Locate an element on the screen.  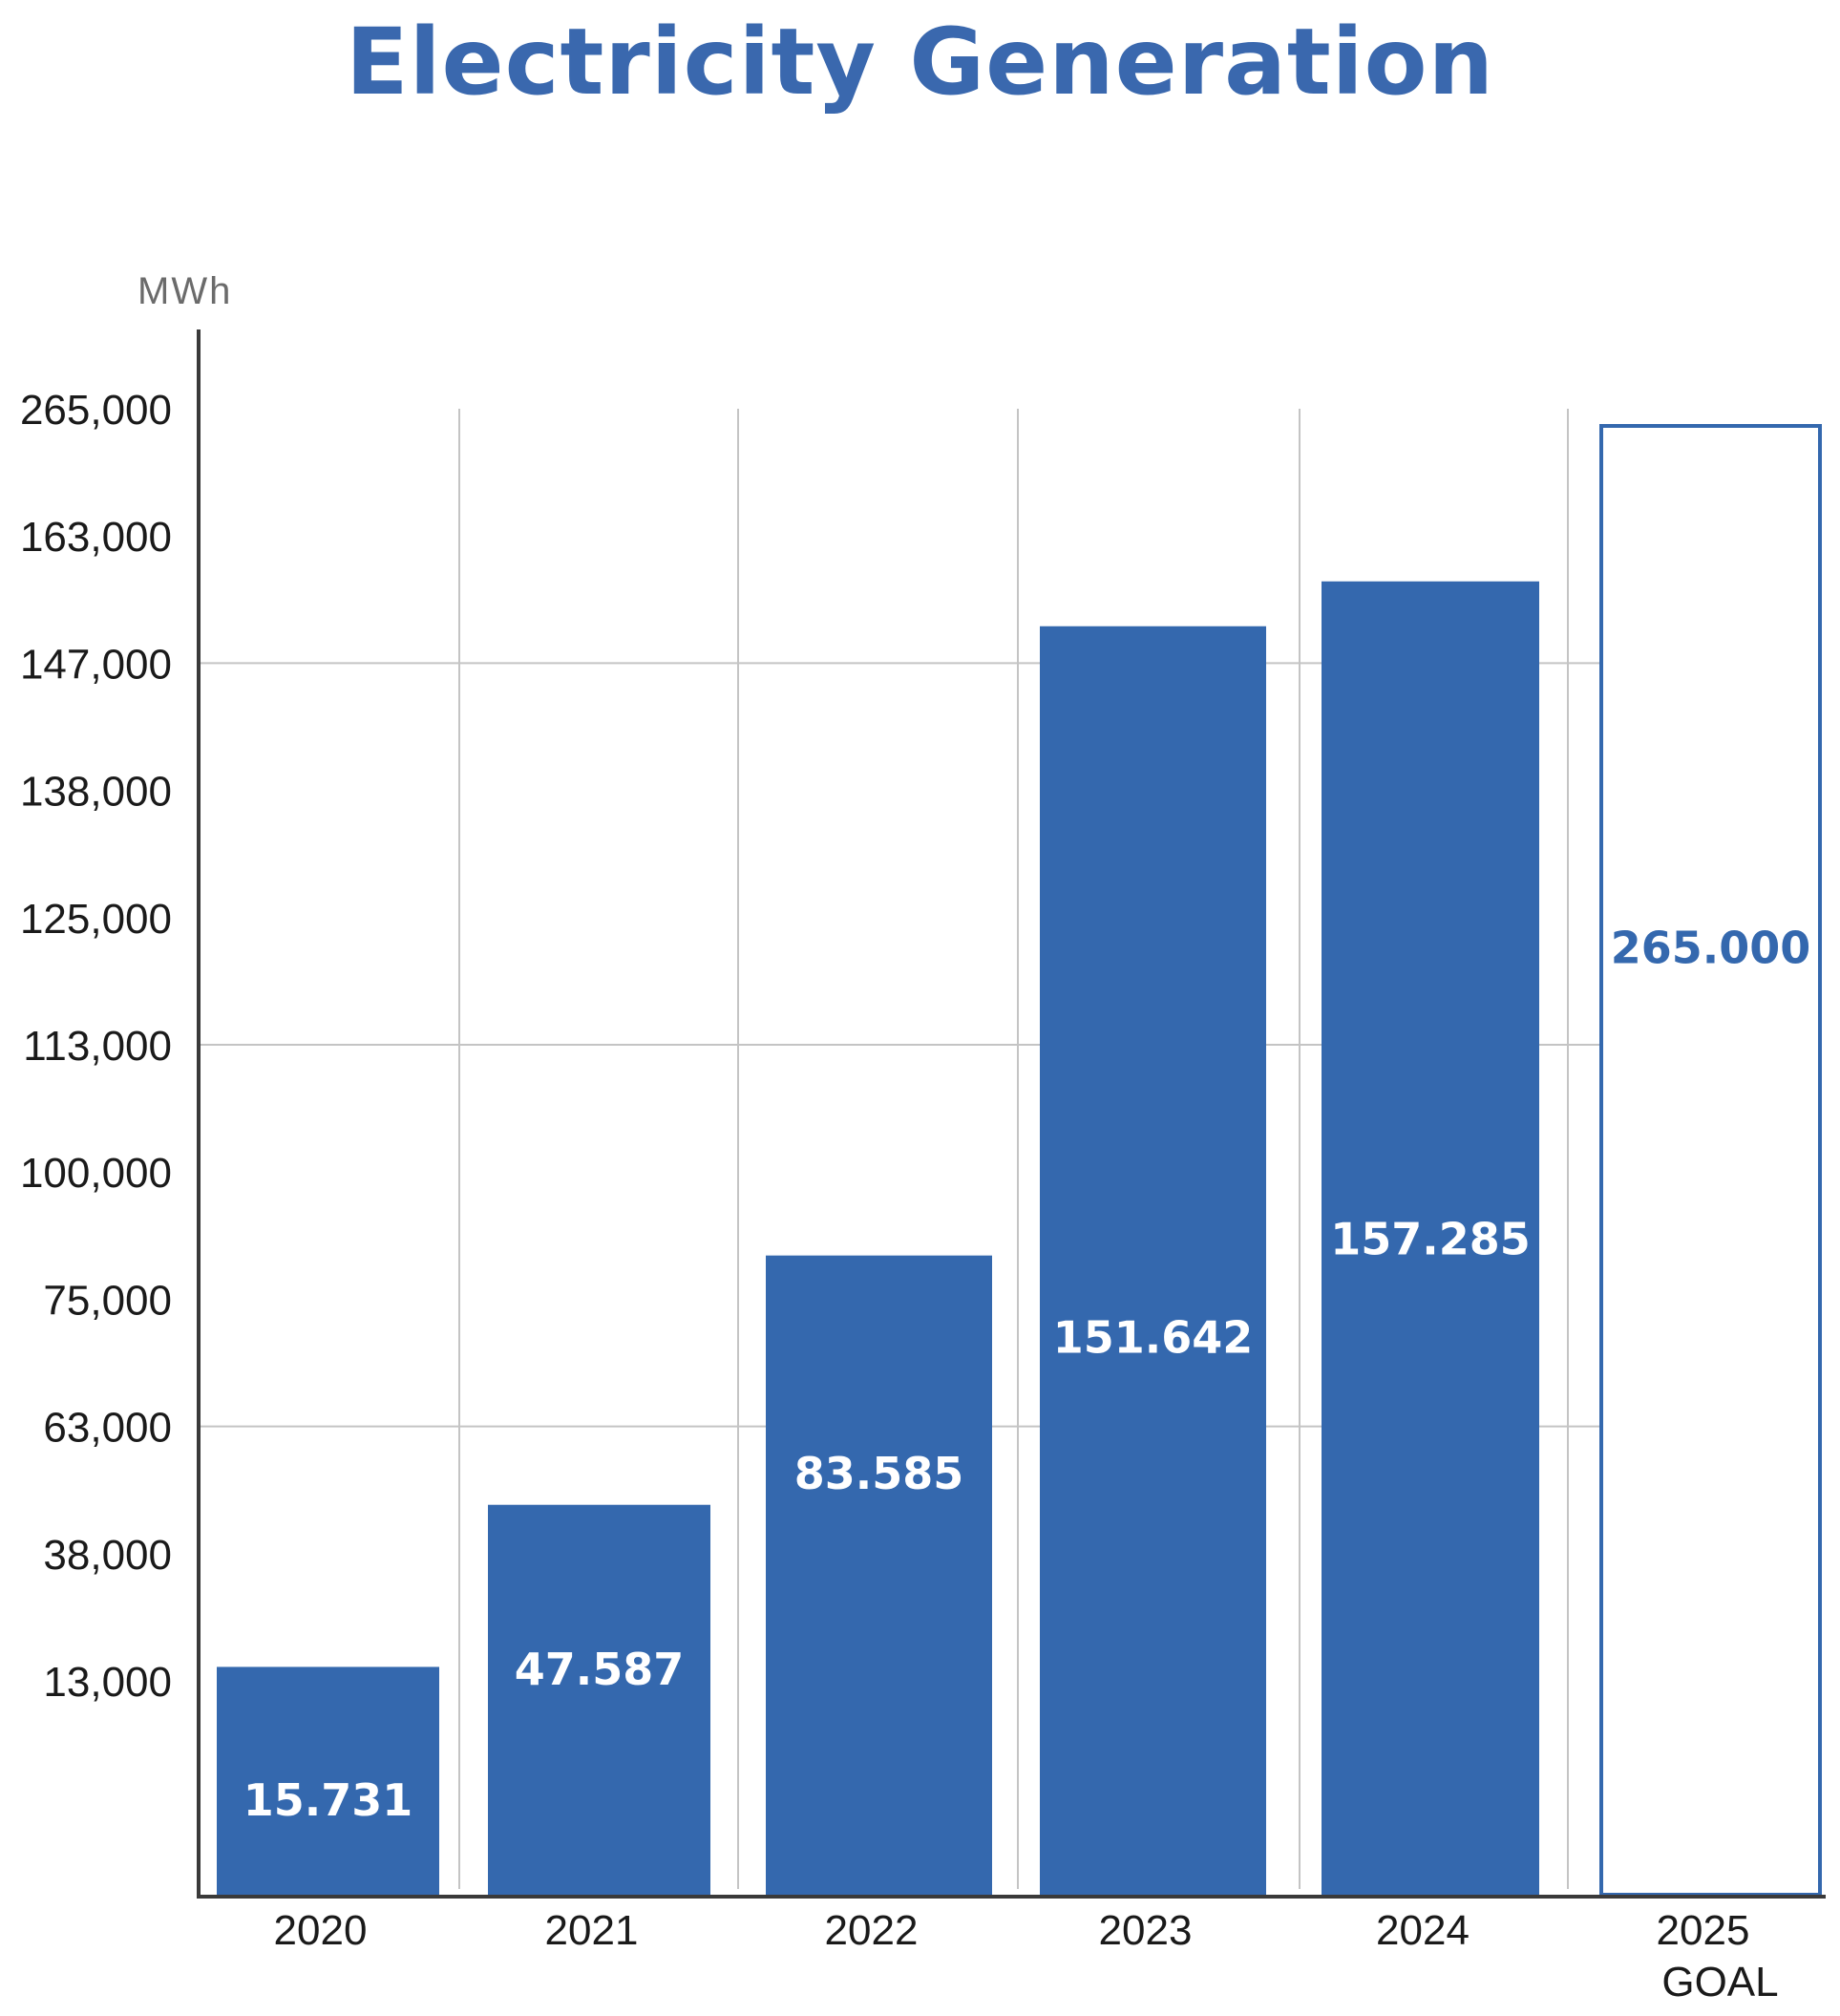
data-label-2025: 265.000 is located at coordinates (1711, 948).